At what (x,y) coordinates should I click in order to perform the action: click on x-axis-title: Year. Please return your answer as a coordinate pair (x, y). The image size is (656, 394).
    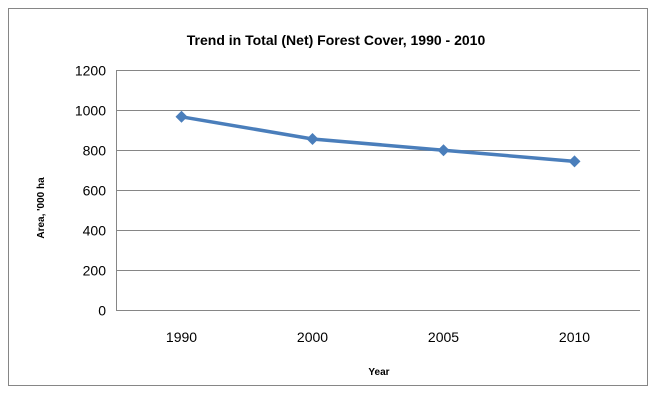
    Looking at the image, I should click on (378, 372).